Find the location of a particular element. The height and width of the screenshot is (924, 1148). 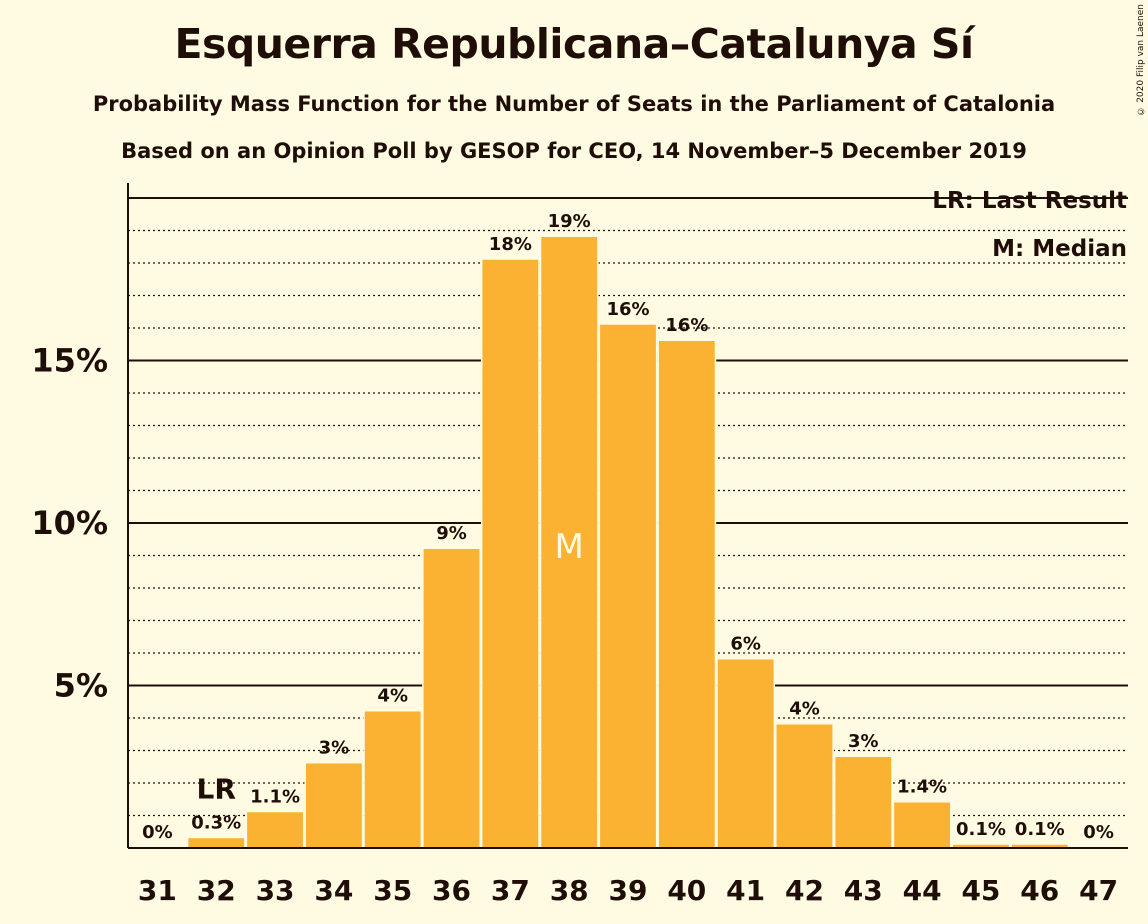

legend-last-result: LR: Last Result is located at coordinates (1029, 201).